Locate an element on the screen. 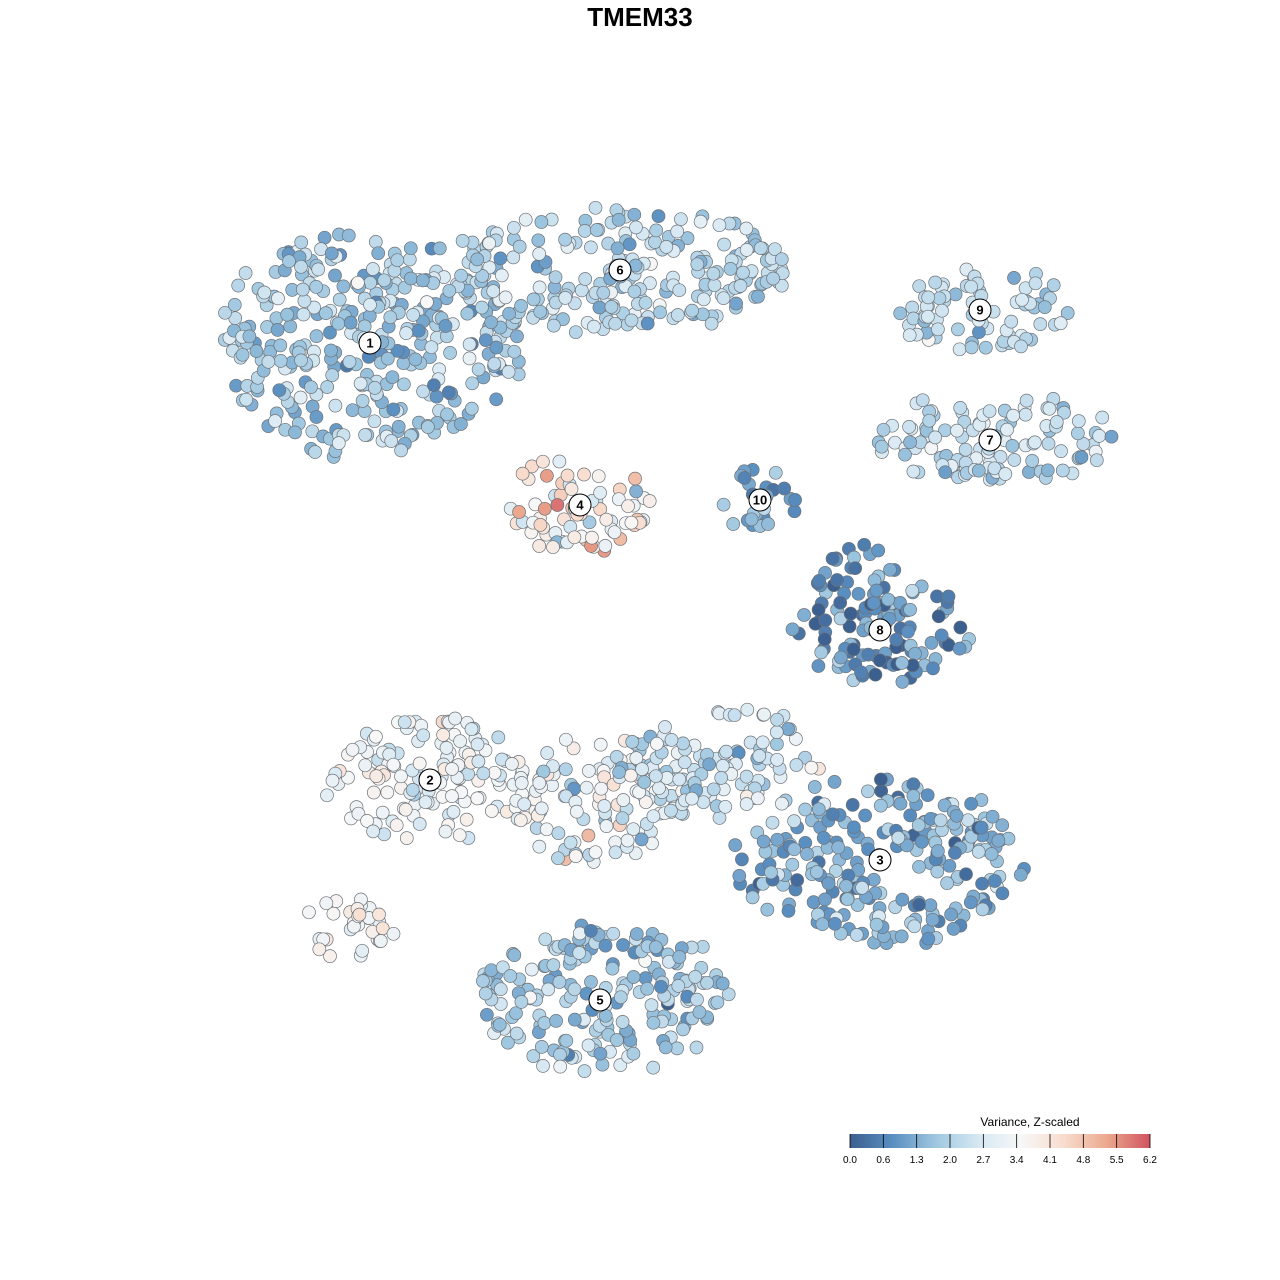 The width and height of the screenshot is (1280, 1280). cluster-label-text: 2 is located at coordinates (429, 780).